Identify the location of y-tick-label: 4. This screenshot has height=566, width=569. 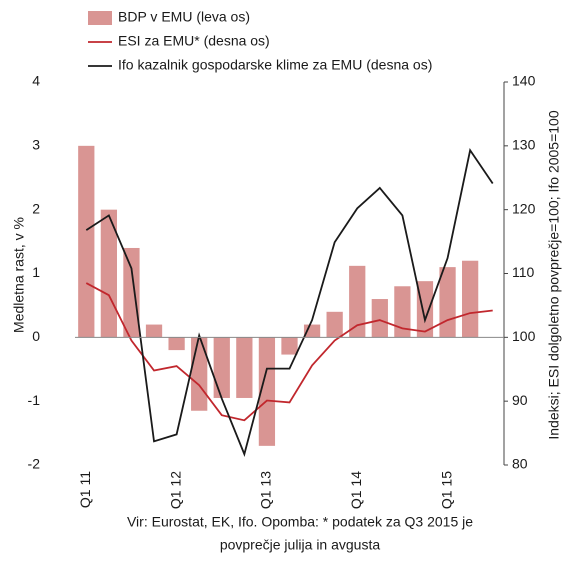
(36, 81).